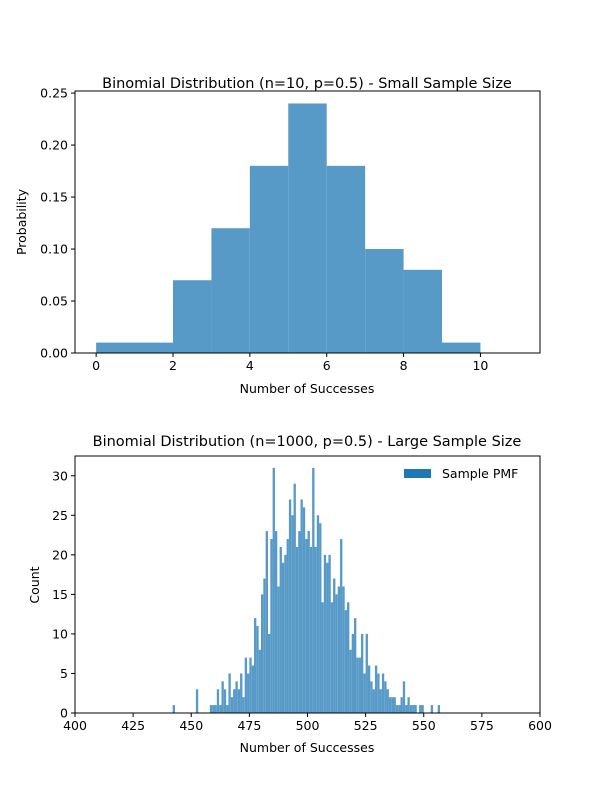  I want to click on y-tick-label: 0.10, so click(54, 249).